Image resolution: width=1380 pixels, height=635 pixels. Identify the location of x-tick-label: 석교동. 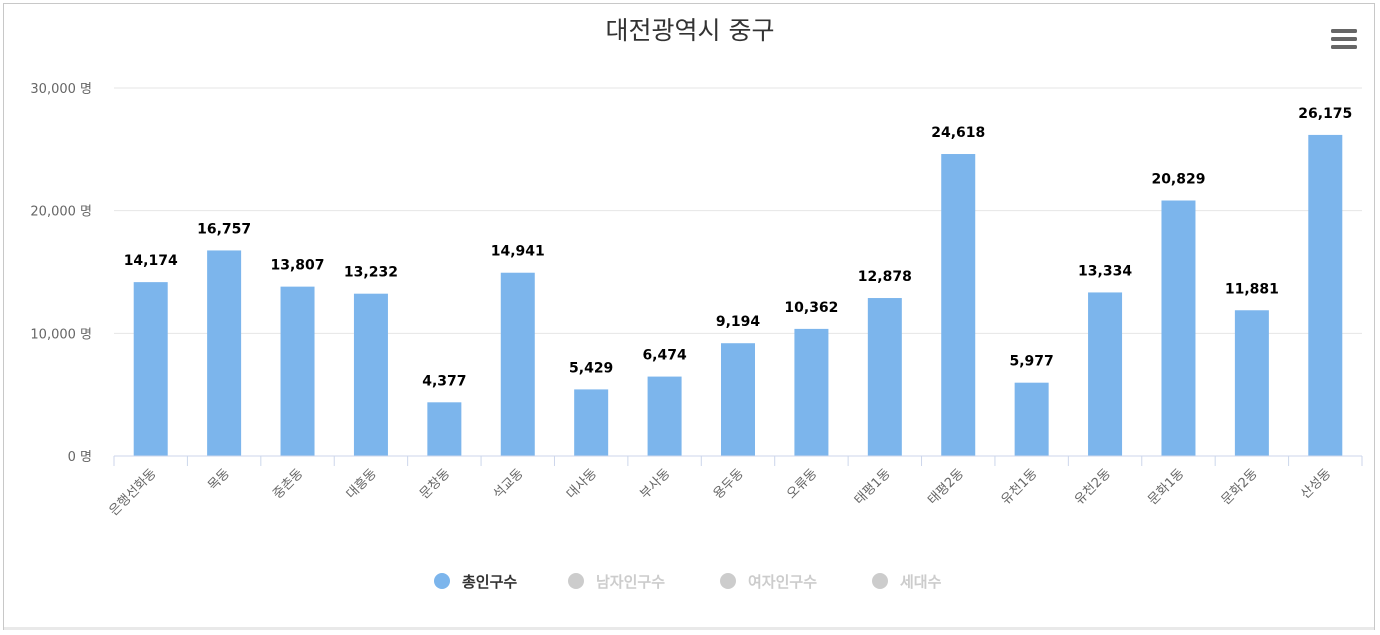
(509, 484).